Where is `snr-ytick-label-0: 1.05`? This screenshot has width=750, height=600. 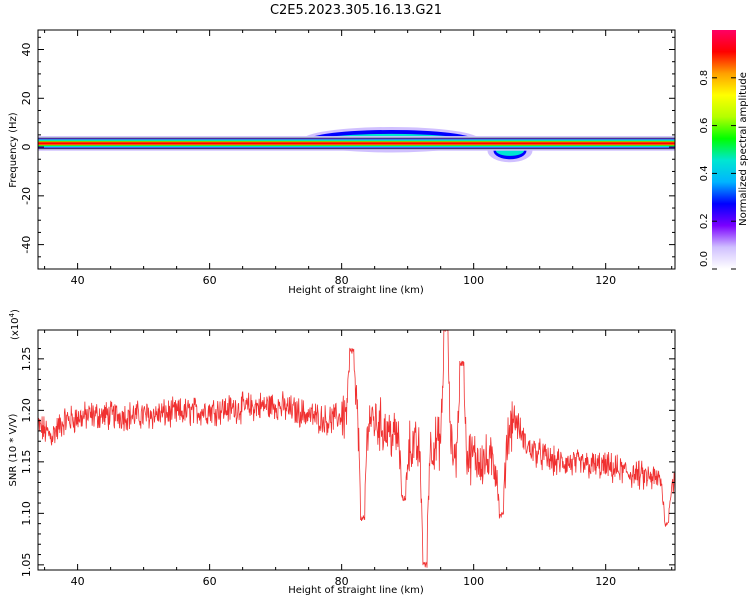
snr-ytick-label-0: 1.05 is located at coordinates (26, 565).